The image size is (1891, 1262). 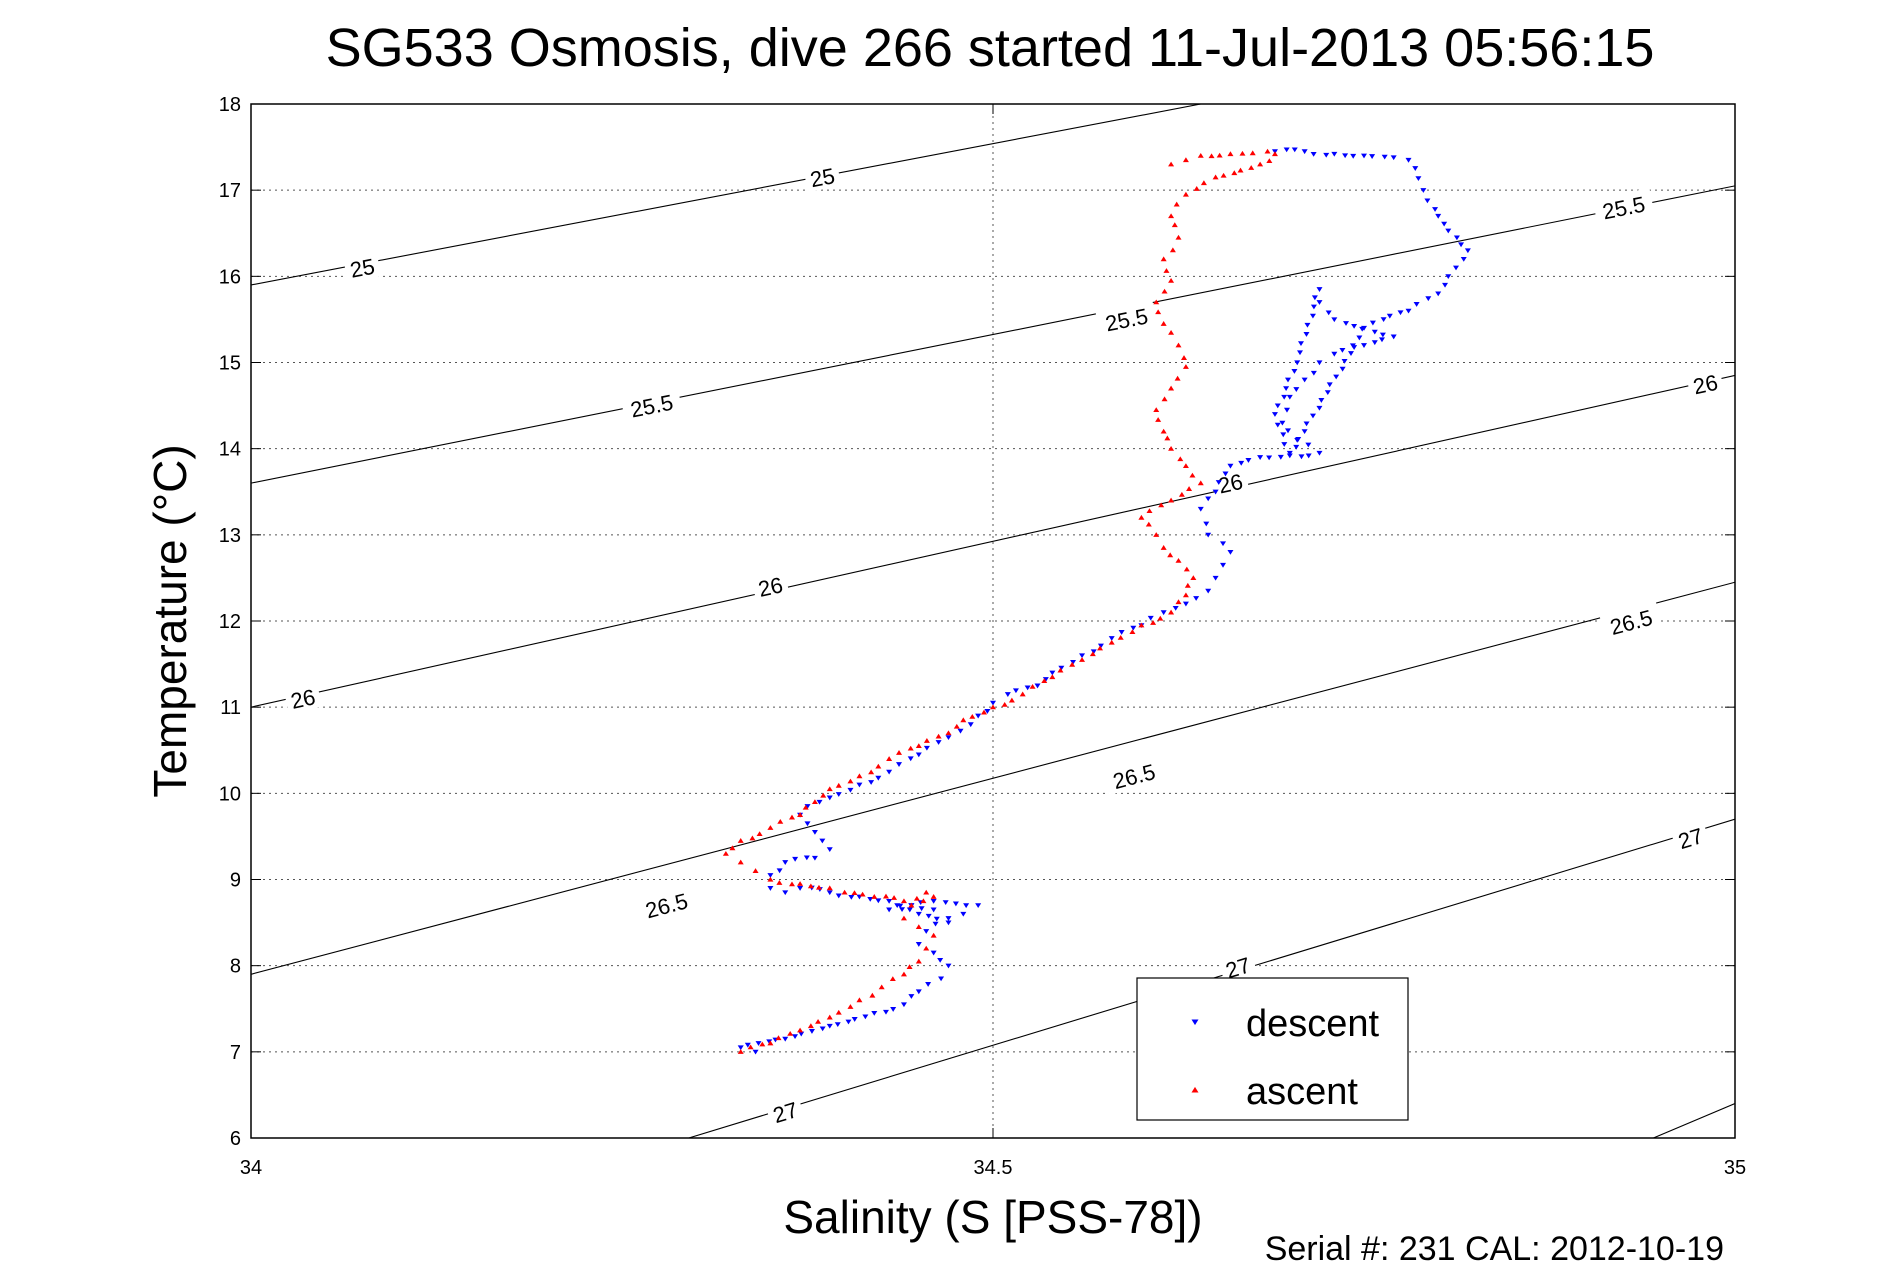 What do you see at coordinates (235, 967) in the screenshot?
I see `y-tick-label: 8` at bounding box center [235, 967].